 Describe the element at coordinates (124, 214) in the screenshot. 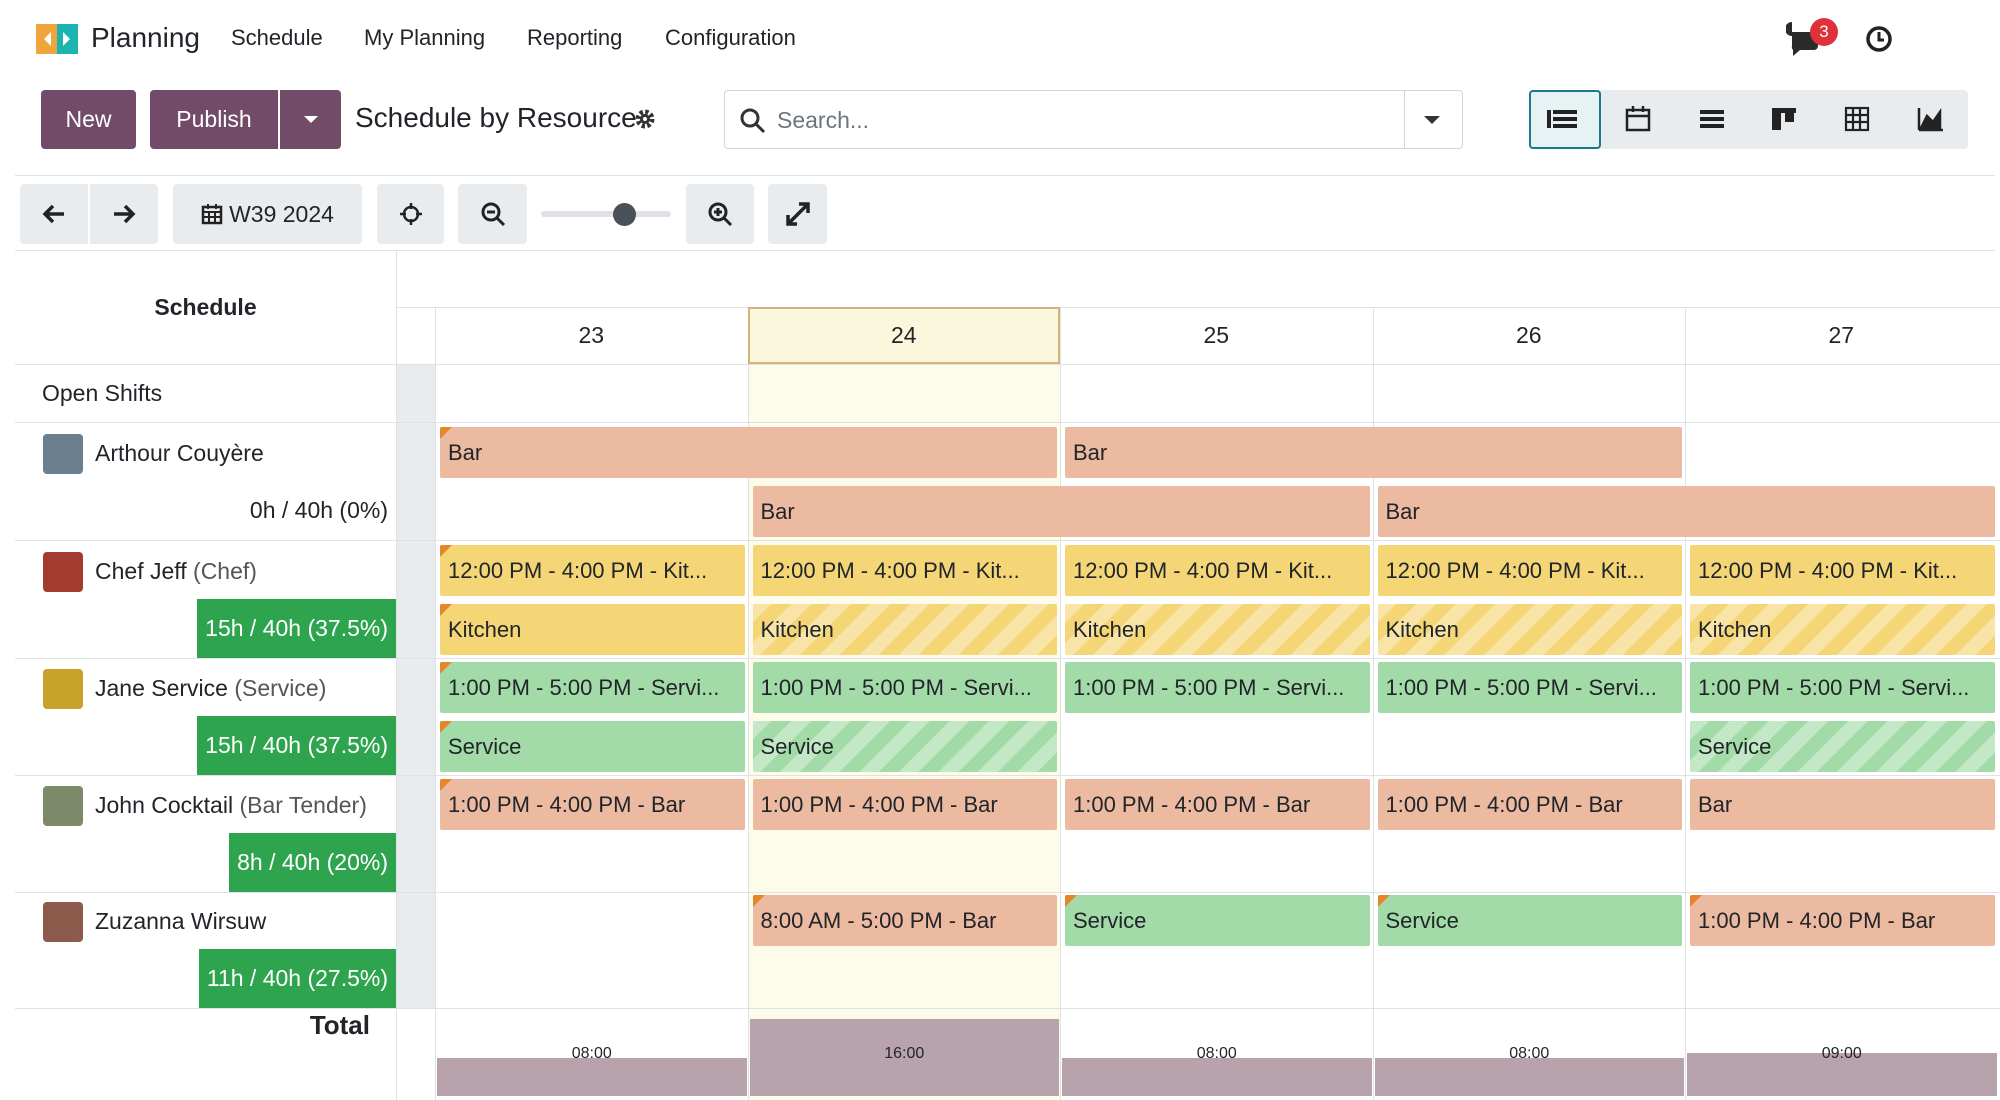

I see `next-button` at that location.